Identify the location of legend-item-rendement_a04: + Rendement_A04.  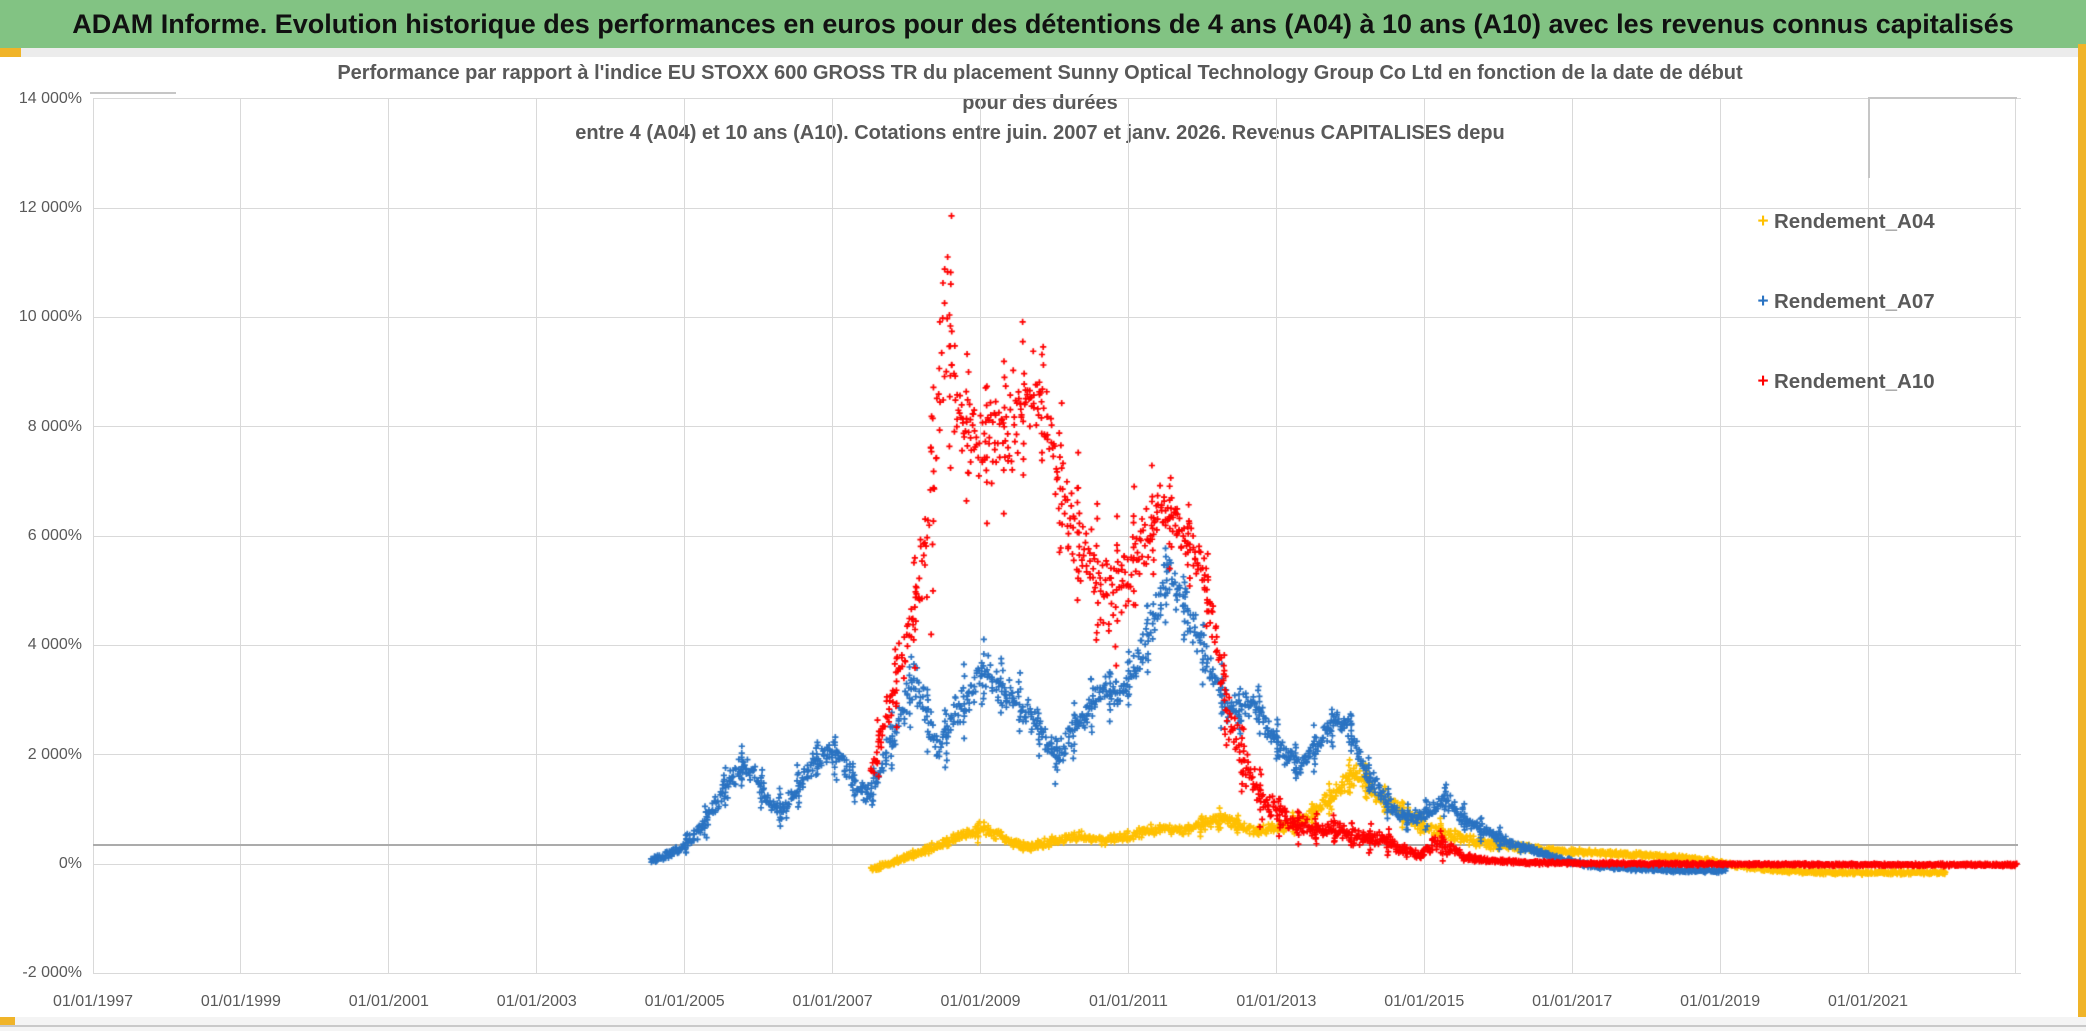
(1843, 222).